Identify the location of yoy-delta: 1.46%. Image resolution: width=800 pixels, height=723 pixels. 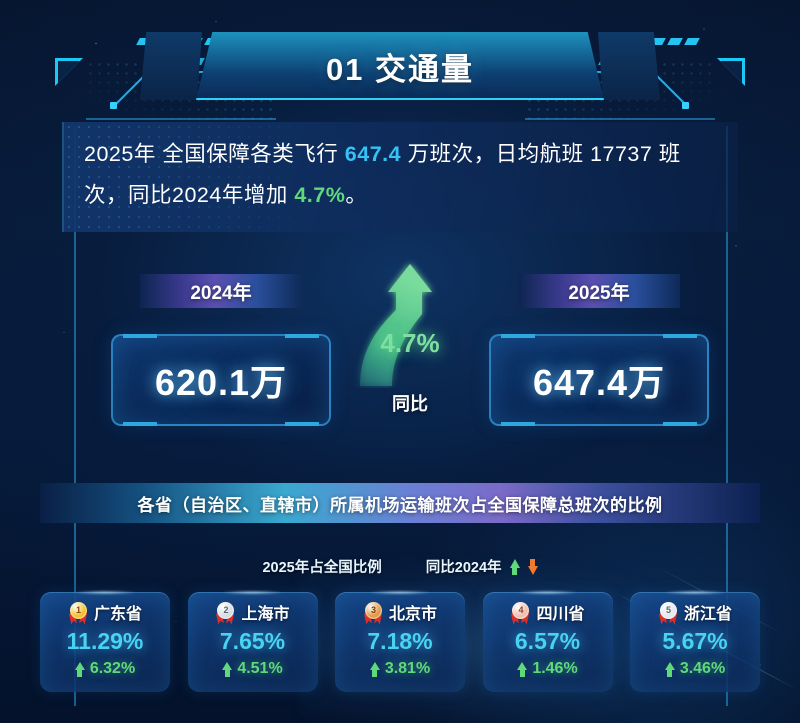
(548, 669).